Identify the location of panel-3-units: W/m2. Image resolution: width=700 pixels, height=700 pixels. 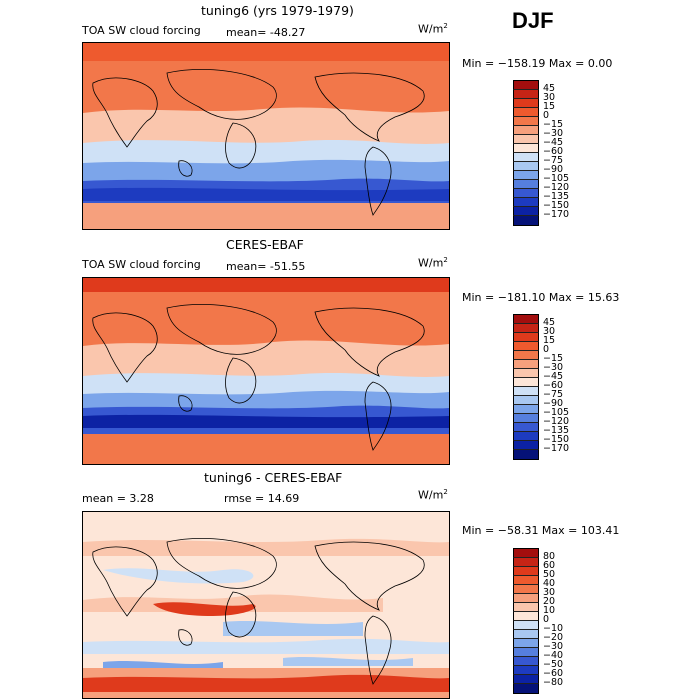
(433, 495).